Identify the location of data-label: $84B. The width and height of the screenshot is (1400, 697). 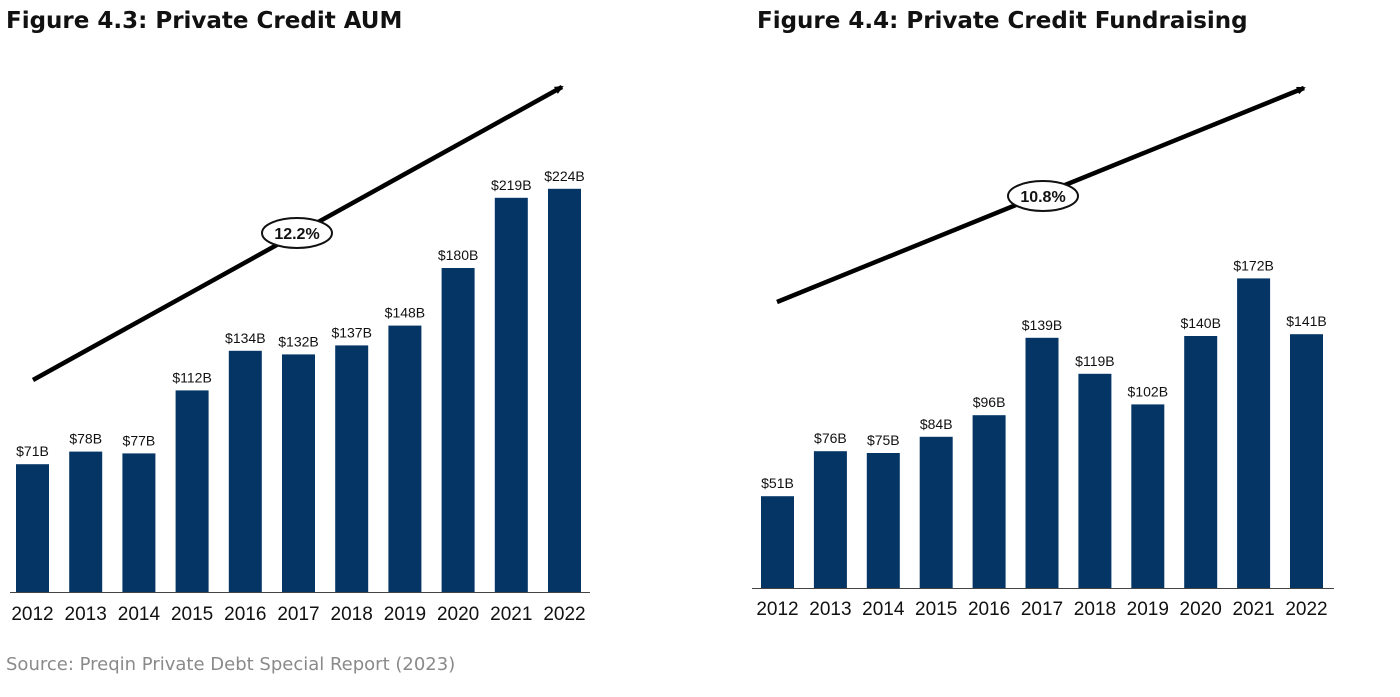
(936, 424).